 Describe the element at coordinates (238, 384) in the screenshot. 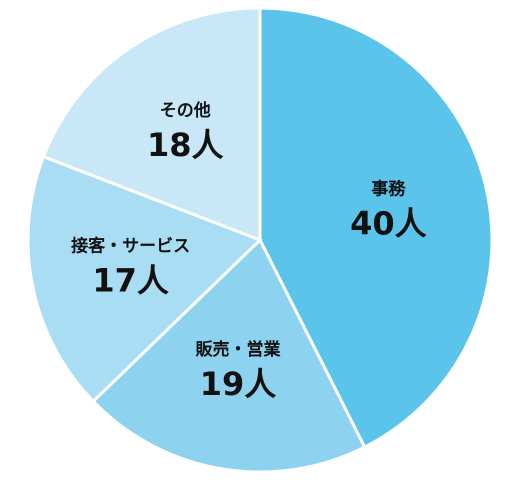

I see `value-label: 19人` at that location.